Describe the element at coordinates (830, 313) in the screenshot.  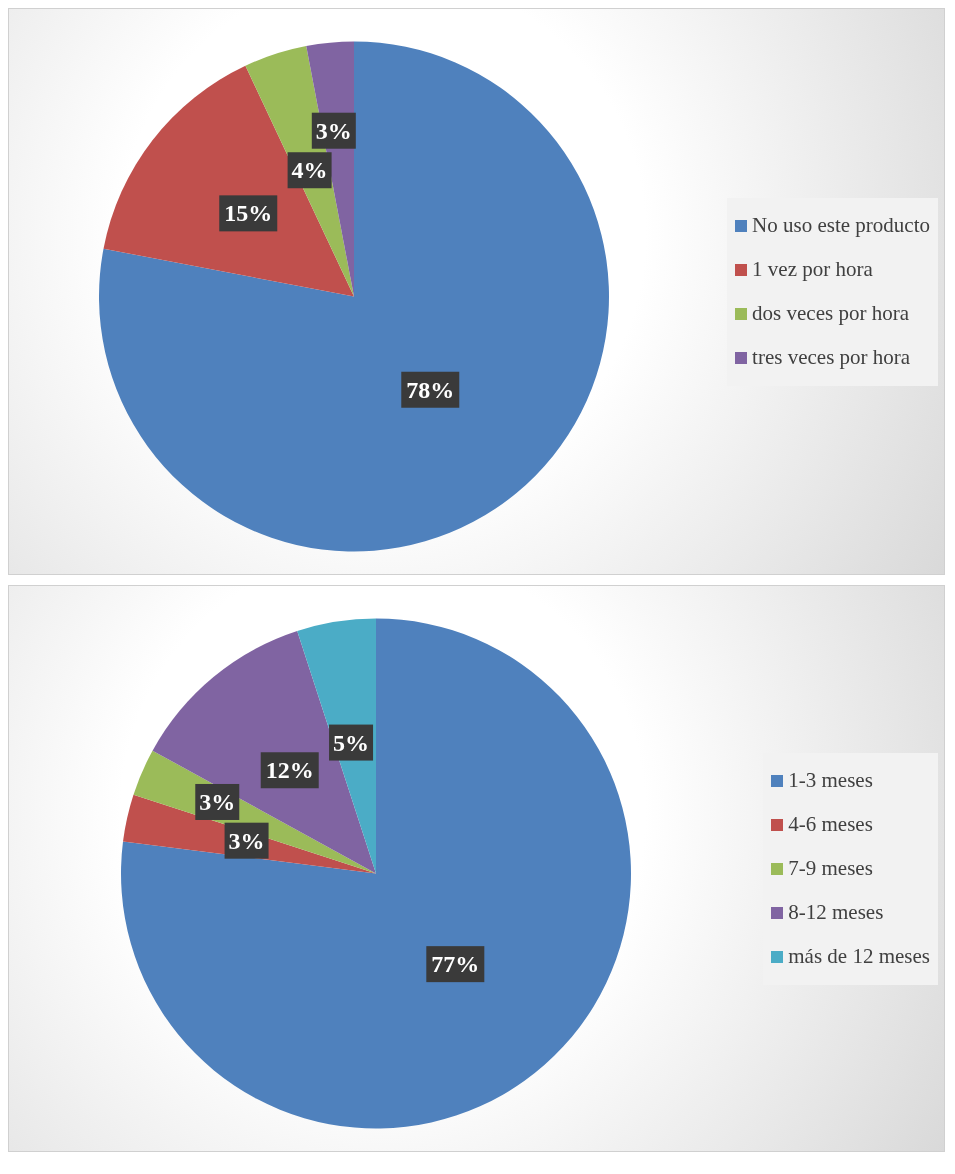
I see `legend-label: dos veces por hora` at that location.